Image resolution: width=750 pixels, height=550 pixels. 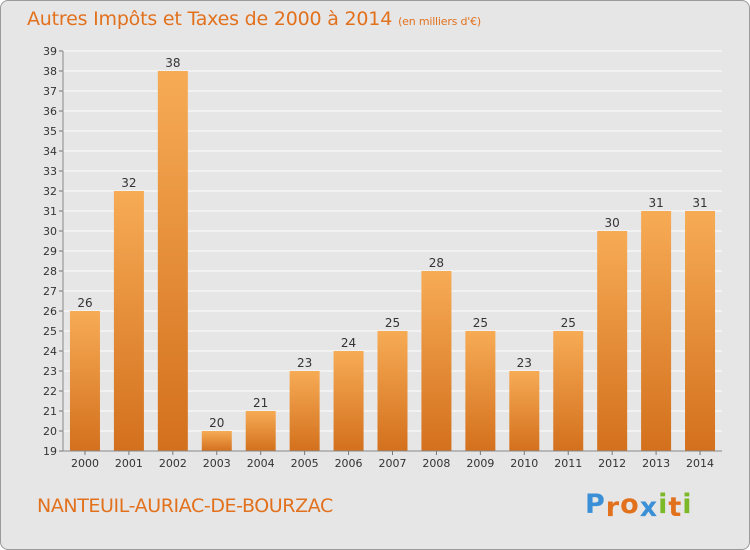 I want to click on y-tick-label: 21, so click(x=50, y=411).